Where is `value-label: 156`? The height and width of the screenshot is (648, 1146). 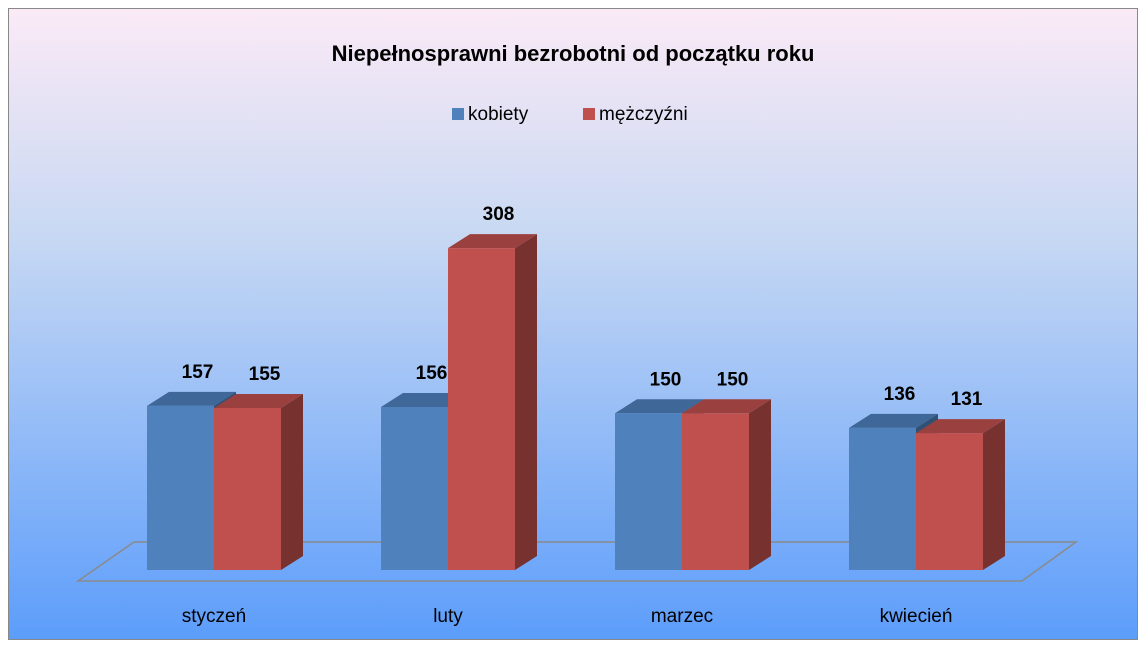
value-label: 156 is located at coordinates (432, 373).